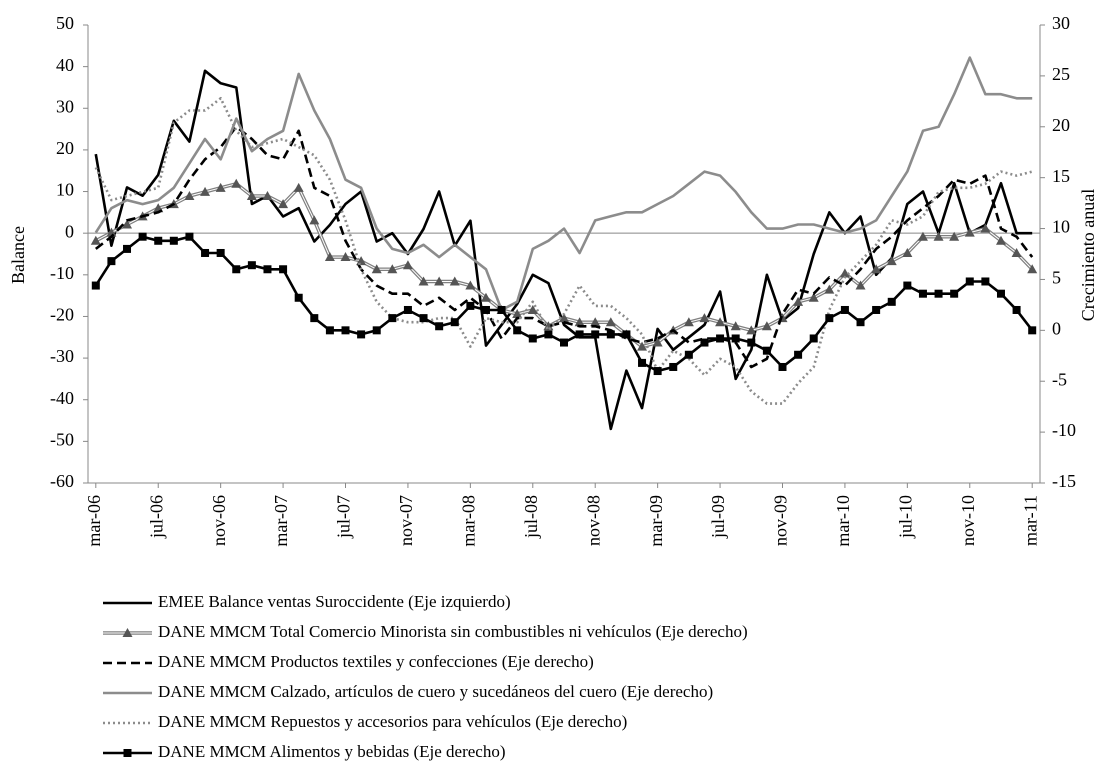 The height and width of the screenshot is (780, 1107). What do you see at coordinates (1061, 227) in the screenshot?
I see `y2-tick-label: 10` at bounding box center [1061, 227].